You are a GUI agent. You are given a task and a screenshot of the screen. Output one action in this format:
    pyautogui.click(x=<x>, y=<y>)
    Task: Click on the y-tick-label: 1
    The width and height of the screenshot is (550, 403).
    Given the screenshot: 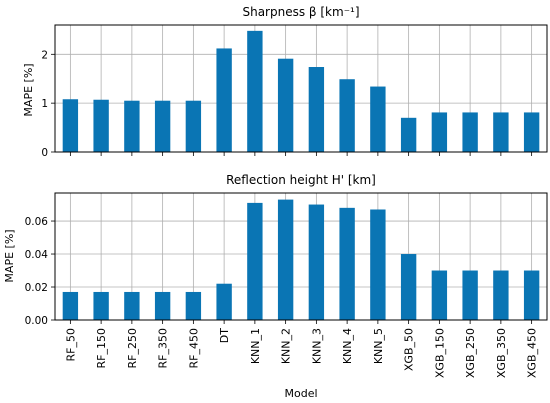 What is the action you would take?
    pyautogui.click(x=44, y=104)
    